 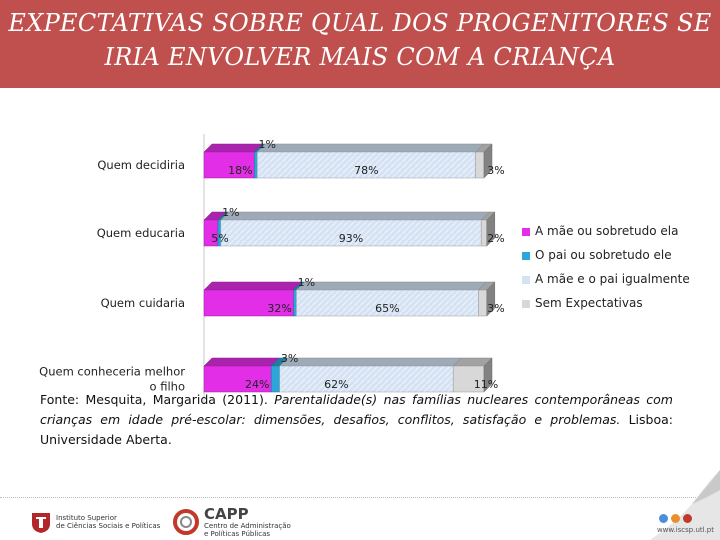 What do you see at coordinates (607, 231) in the screenshot?
I see `legend-label-mae: A mãe ou sobretudo ela` at bounding box center [607, 231].